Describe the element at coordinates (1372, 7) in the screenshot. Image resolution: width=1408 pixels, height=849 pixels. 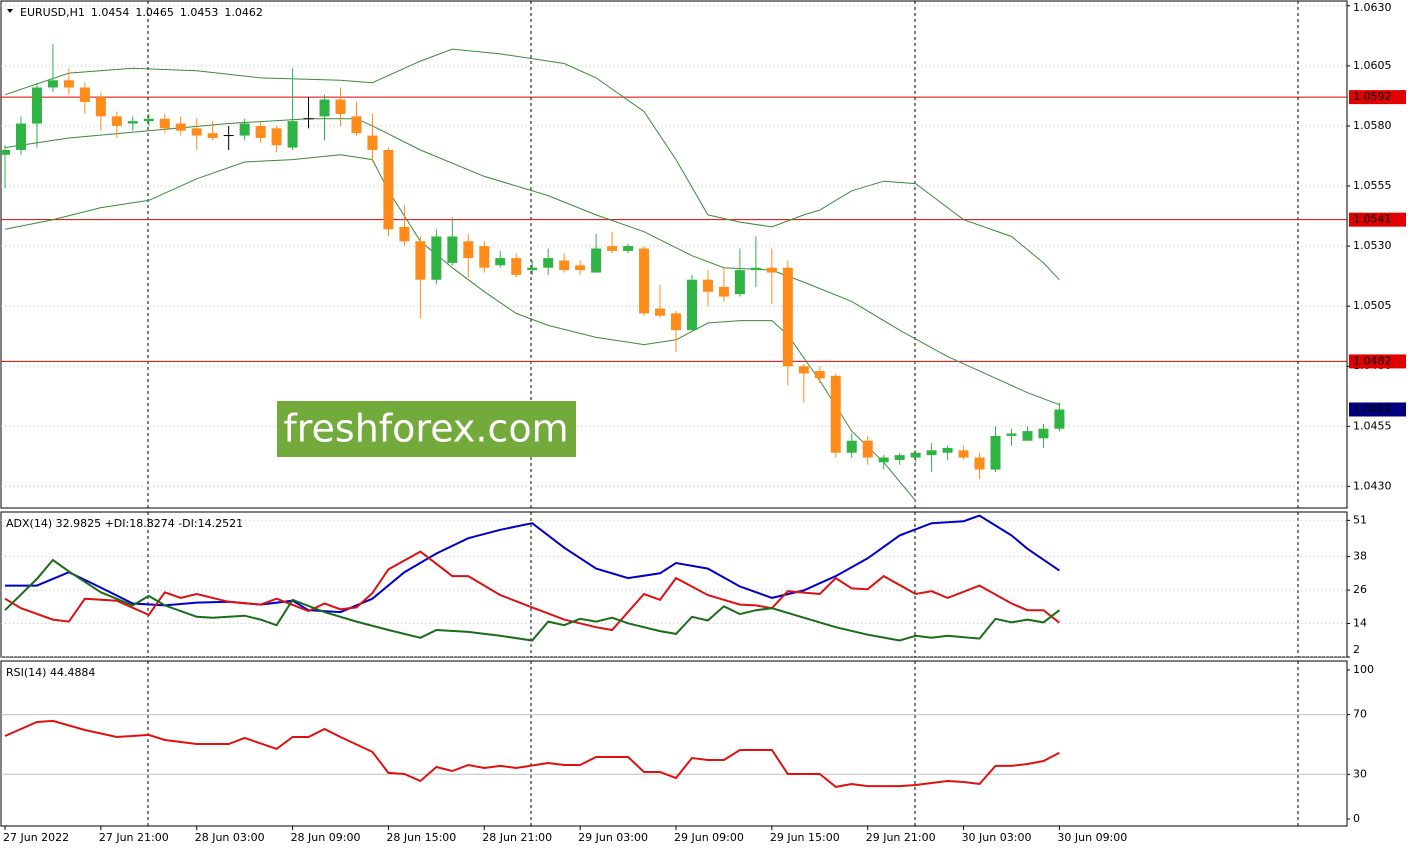
I see `y-tick-label: 1.0630` at that location.